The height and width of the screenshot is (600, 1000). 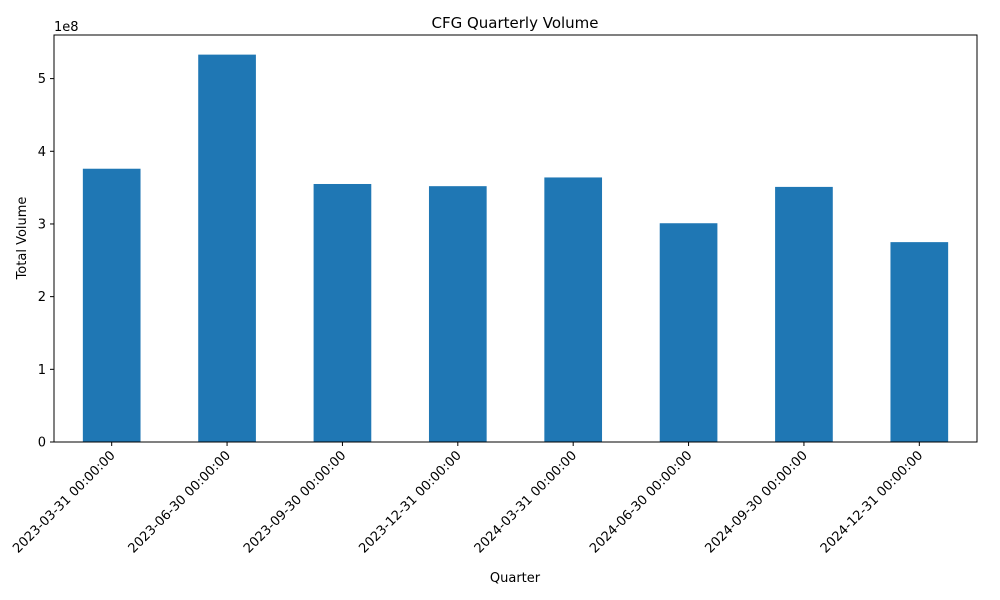 What do you see at coordinates (515, 578) in the screenshot?
I see `x-axis-label: Quarter` at bounding box center [515, 578].